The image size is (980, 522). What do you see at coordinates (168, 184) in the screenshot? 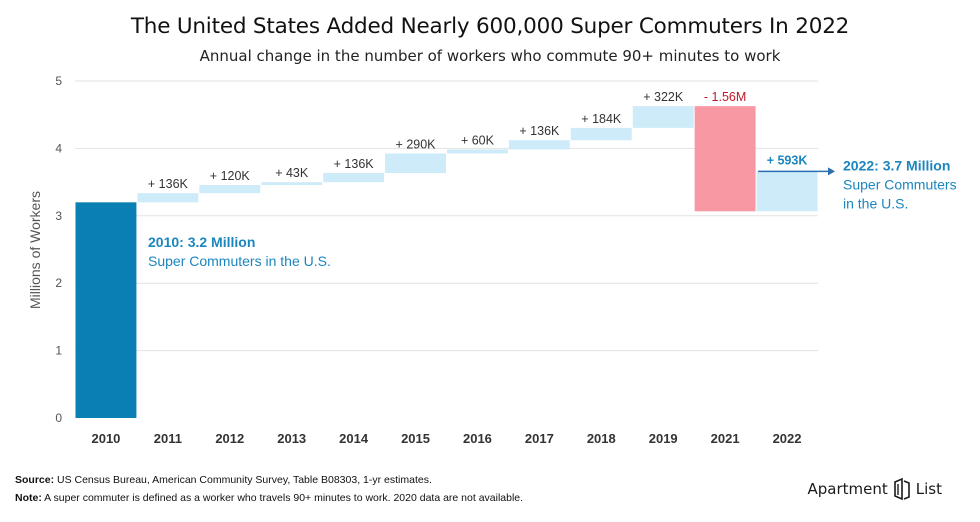
I see `data-label-2011: + 136K` at bounding box center [168, 184].